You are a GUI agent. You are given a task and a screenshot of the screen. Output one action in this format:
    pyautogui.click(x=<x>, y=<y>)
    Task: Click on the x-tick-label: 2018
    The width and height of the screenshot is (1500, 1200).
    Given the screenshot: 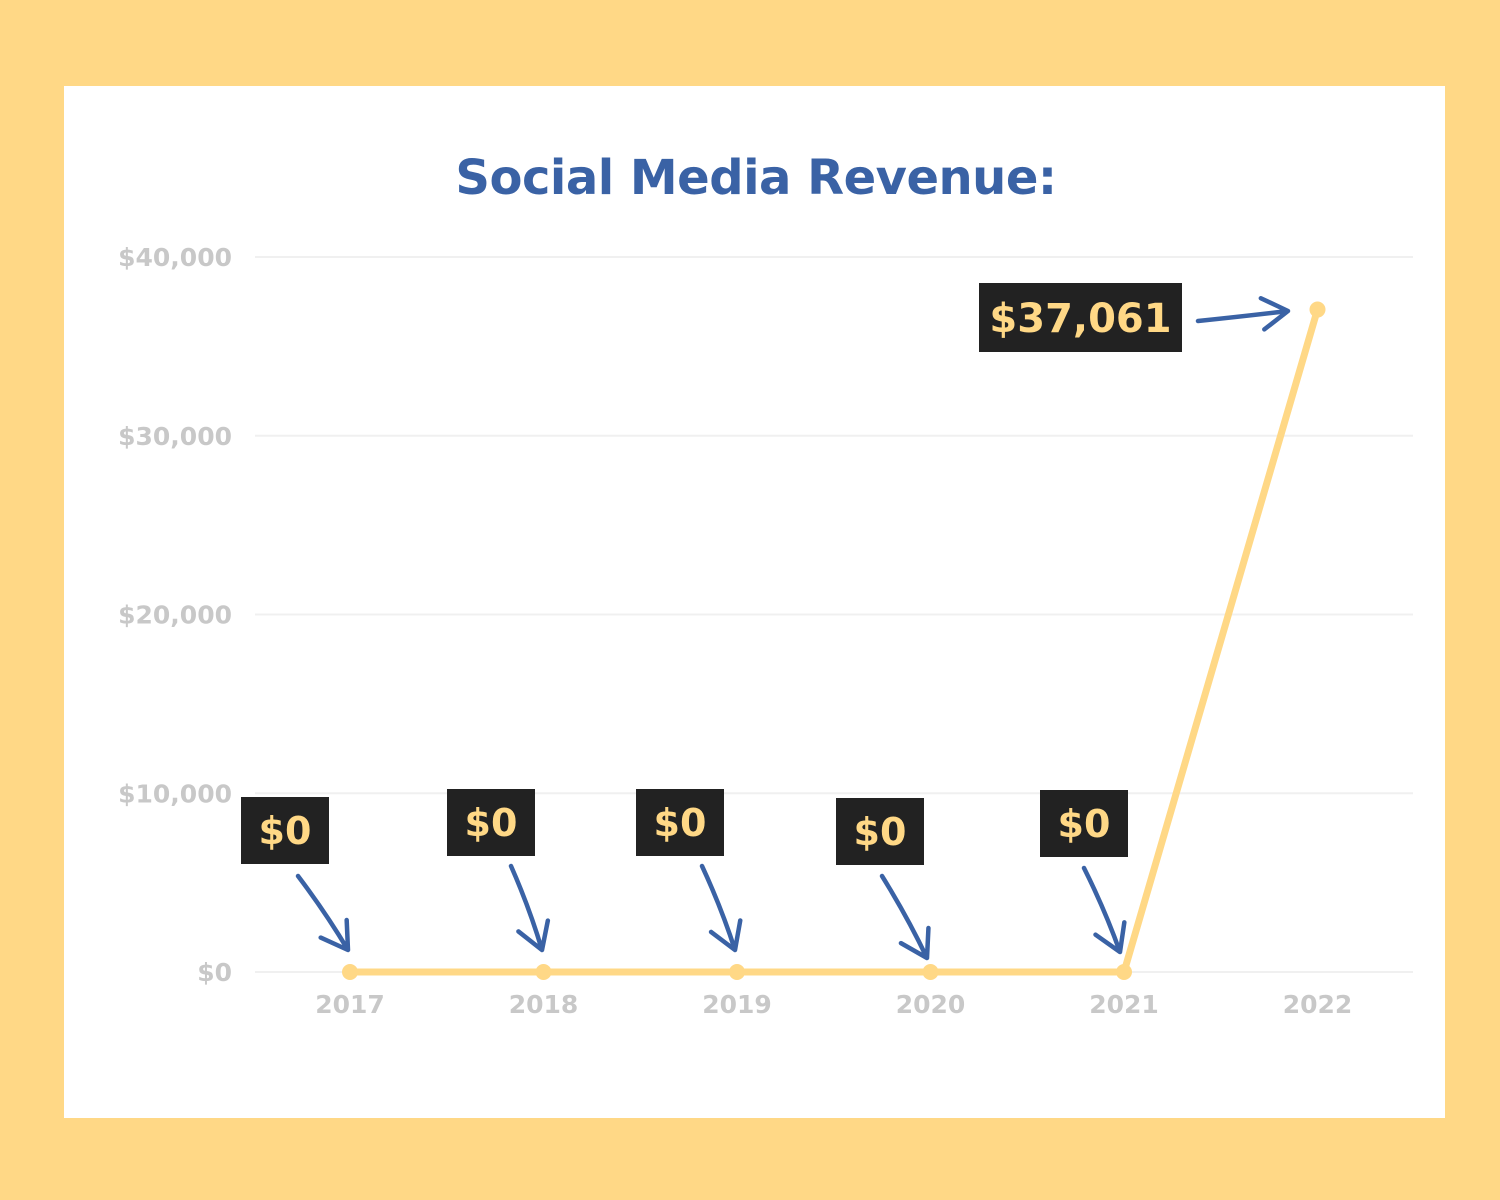 What is the action you would take?
    pyautogui.click(x=544, y=1004)
    